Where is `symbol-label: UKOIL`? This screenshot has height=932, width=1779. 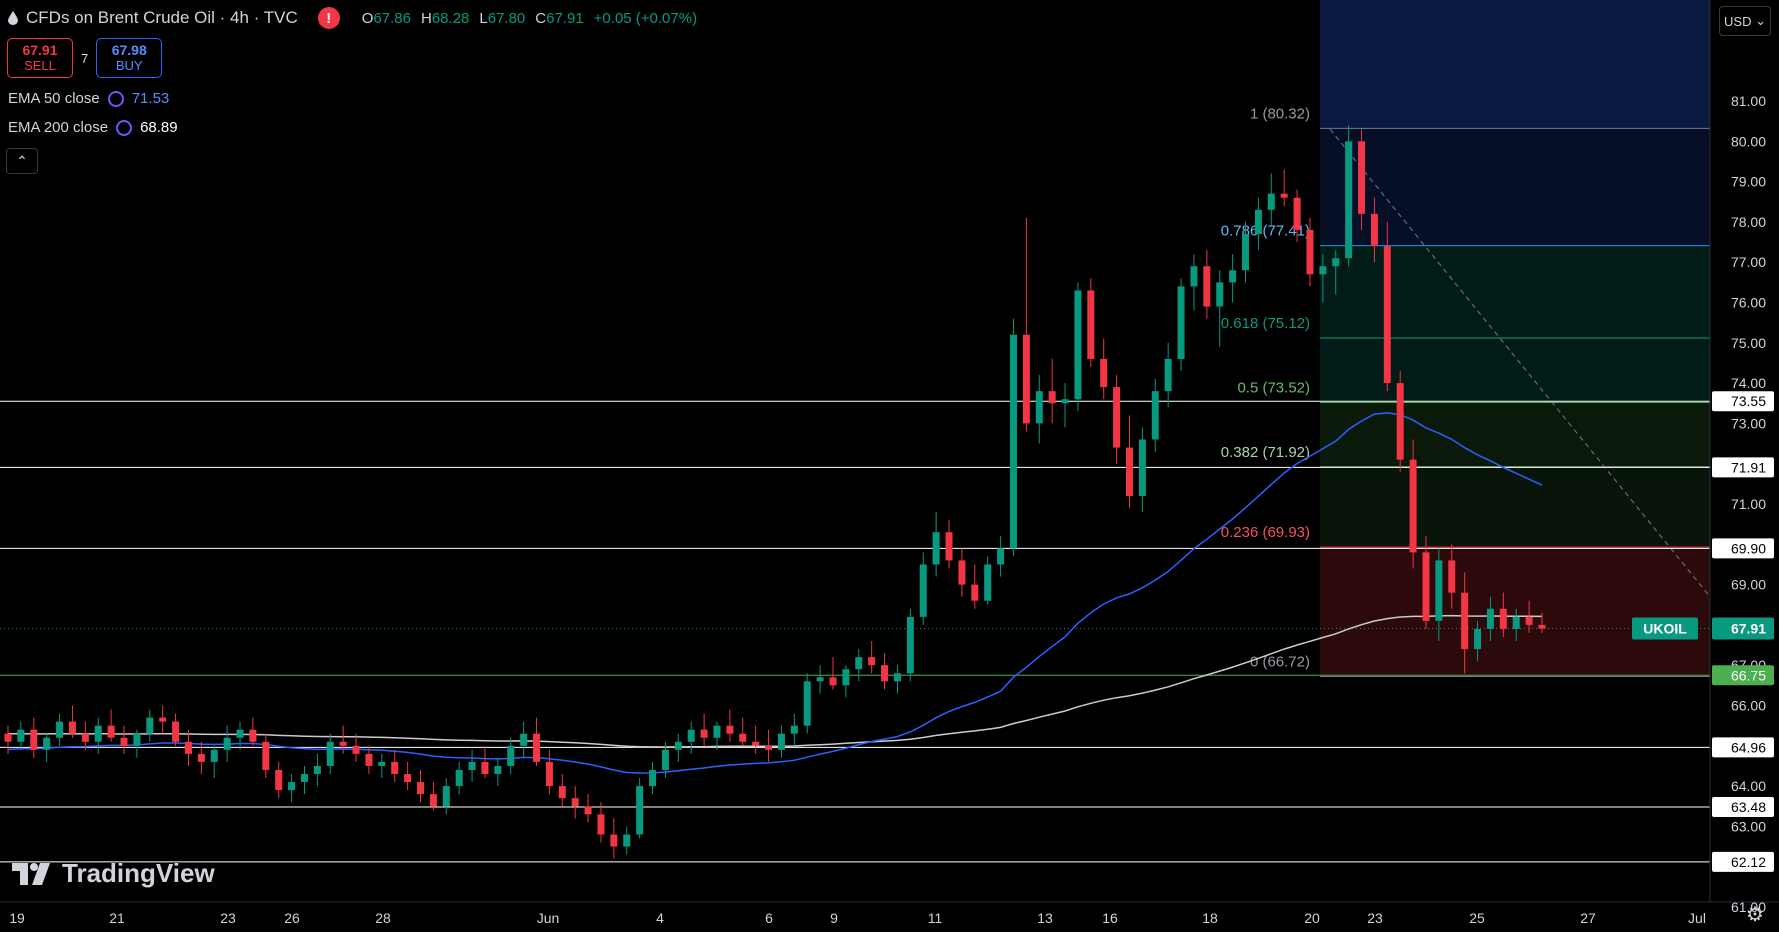 symbol-label: UKOIL is located at coordinates (1665, 629).